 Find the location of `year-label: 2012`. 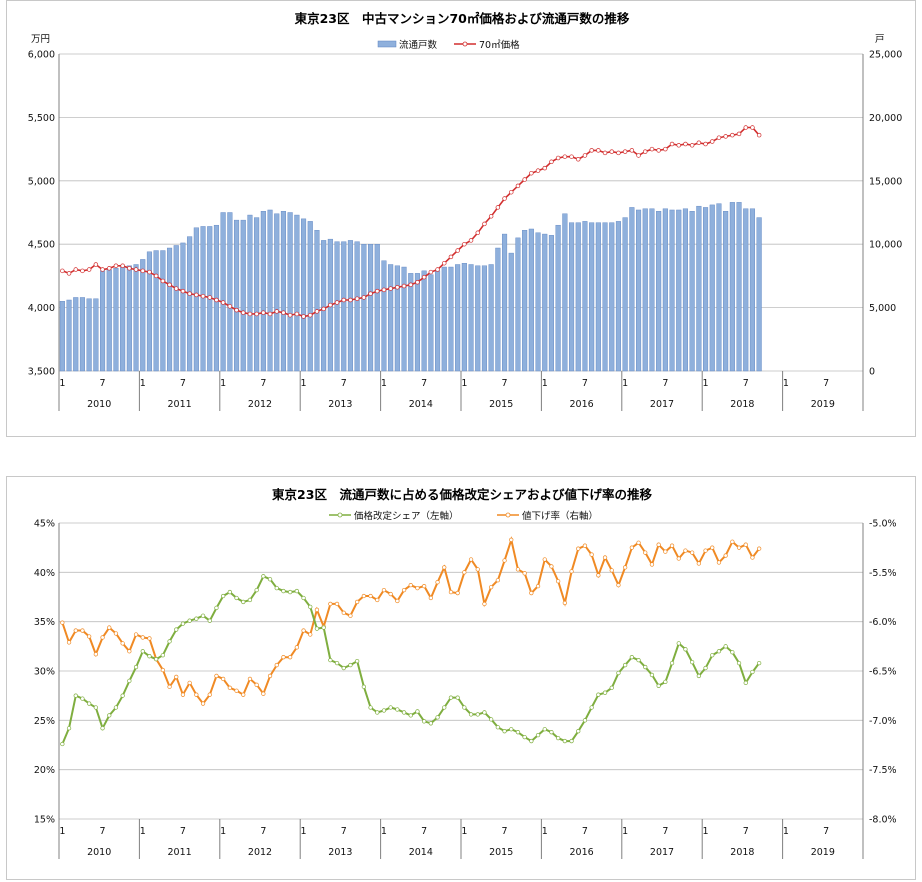

year-label: 2012 is located at coordinates (260, 404).